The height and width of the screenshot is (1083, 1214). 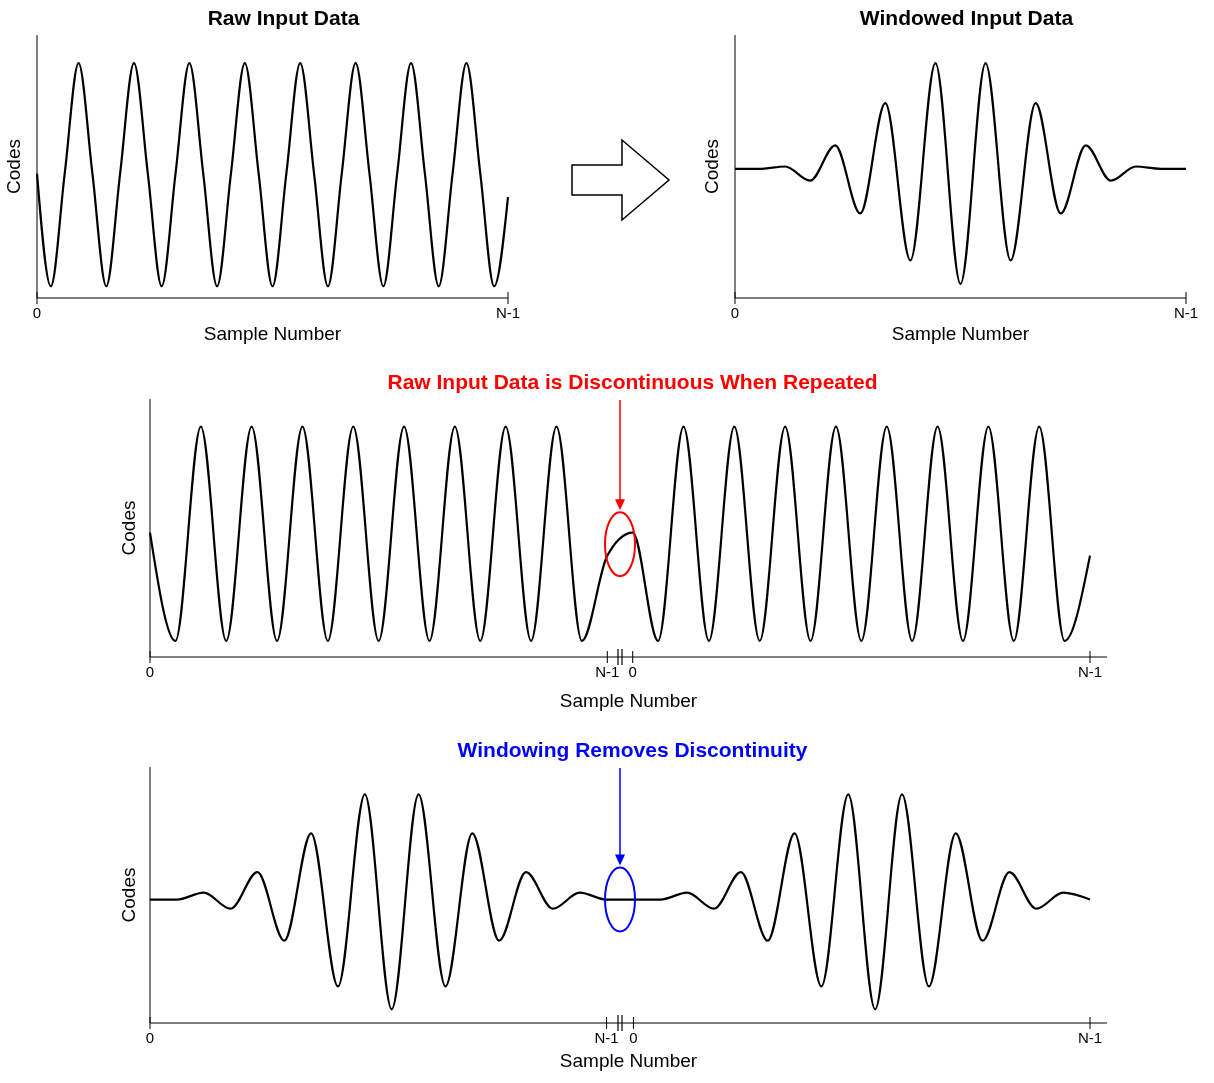 What do you see at coordinates (632, 382) in the screenshot?
I see `text: Raw Input Data is Discontinuous When Repeated` at bounding box center [632, 382].